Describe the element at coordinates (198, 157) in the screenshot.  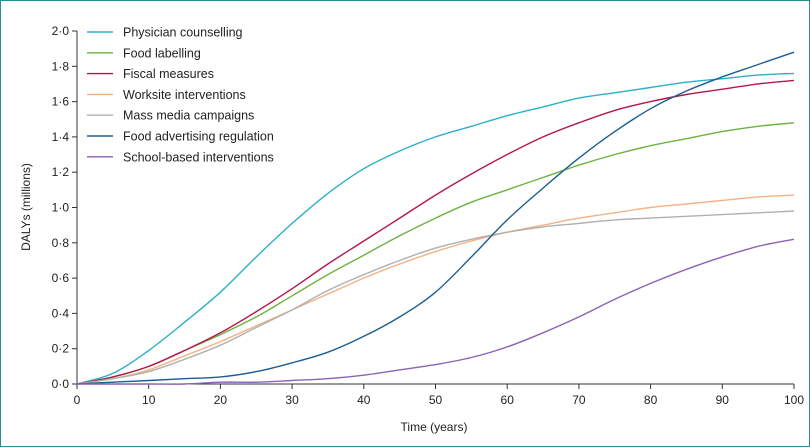
I see `legend-label: School-based interventions` at that location.